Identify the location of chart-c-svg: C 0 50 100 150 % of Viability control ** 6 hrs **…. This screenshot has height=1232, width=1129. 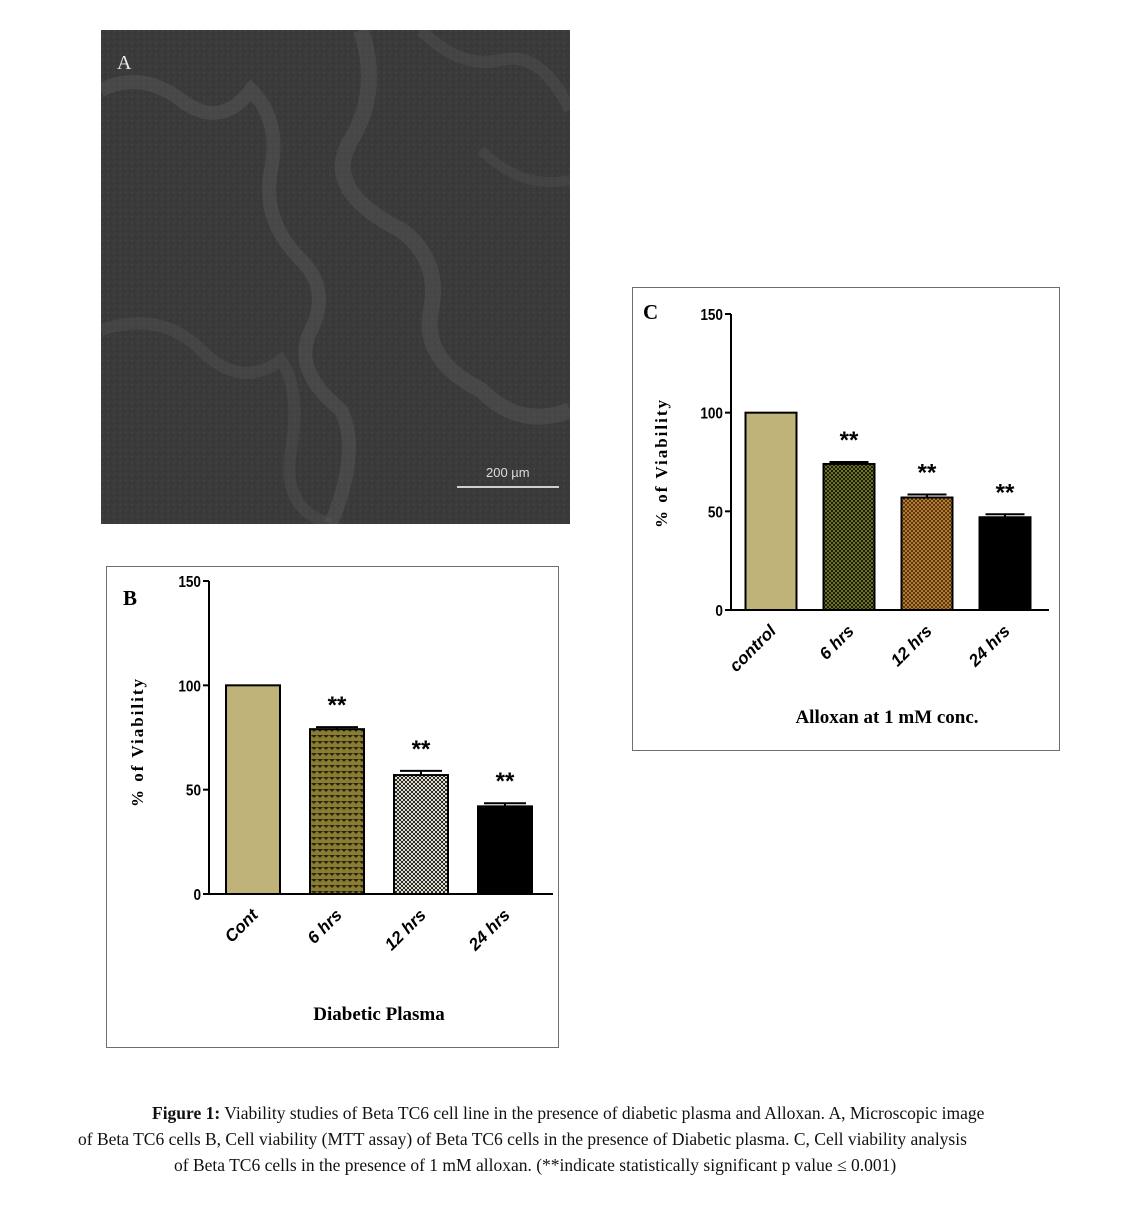
(846, 514).